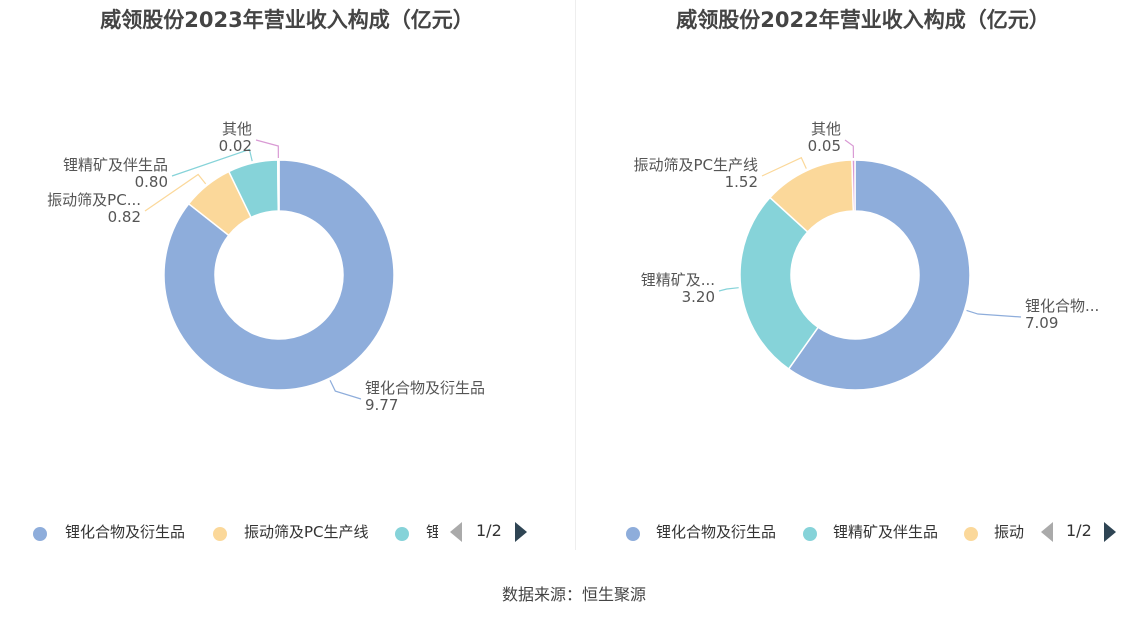 This screenshot has width=1148, height=619. I want to click on chart-title: 威领股份2023年营业收入构成（亿元）, so click(287, 20).